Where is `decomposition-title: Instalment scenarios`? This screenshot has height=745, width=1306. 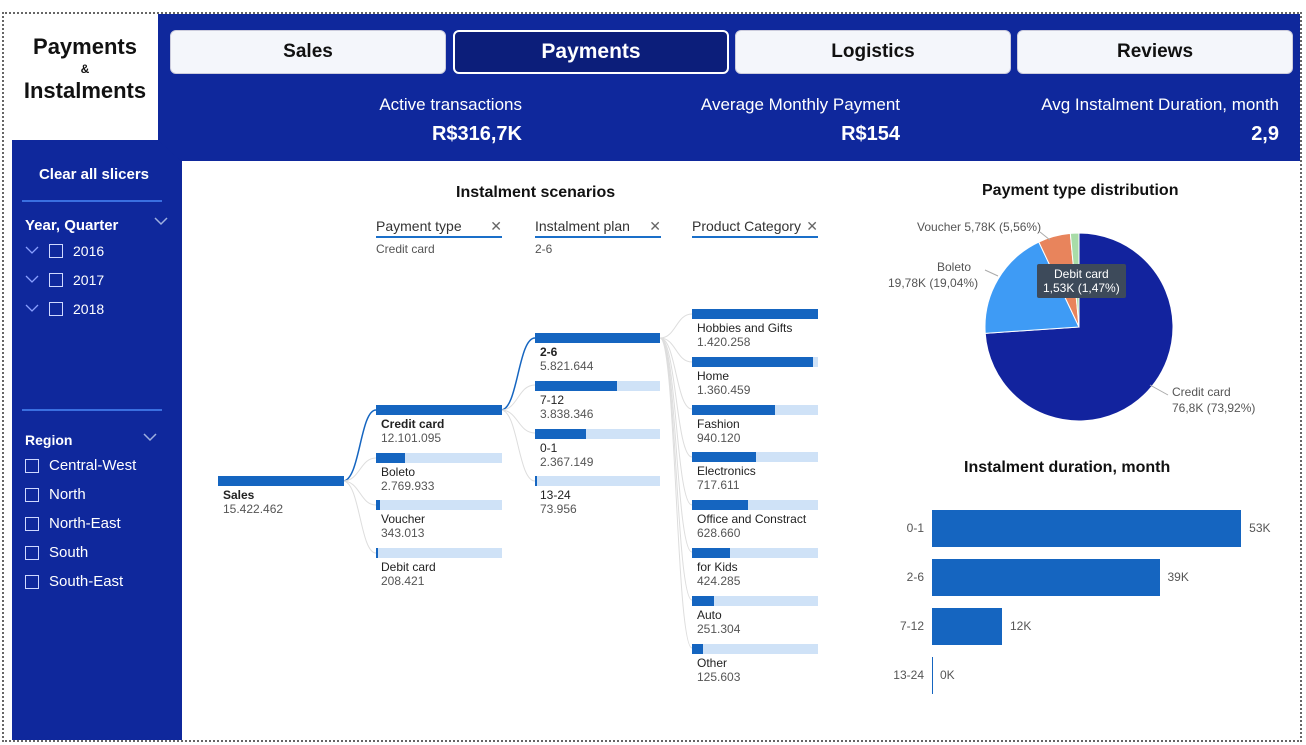
decomposition-title: Instalment scenarios is located at coordinates (536, 192).